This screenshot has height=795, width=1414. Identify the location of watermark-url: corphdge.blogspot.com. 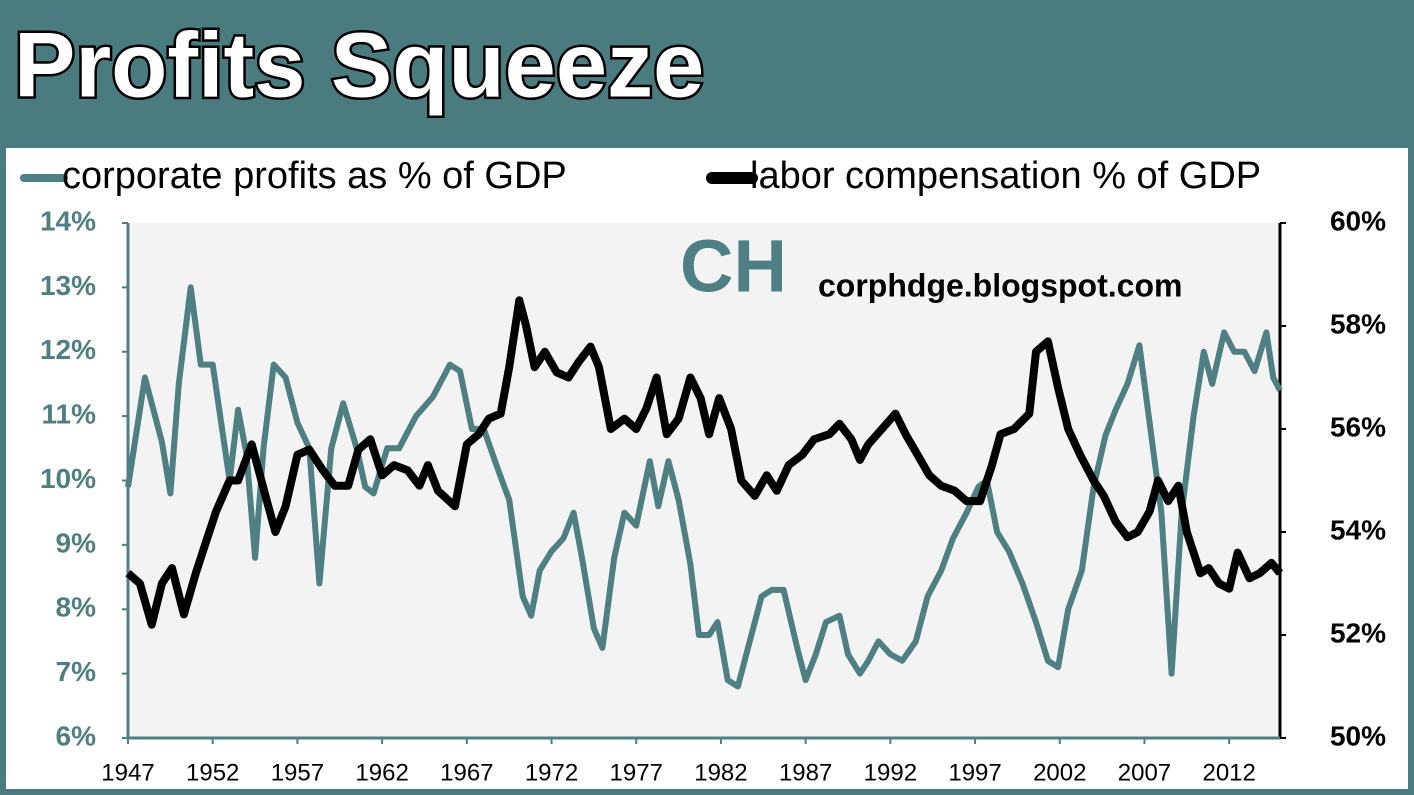
(1000, 285).